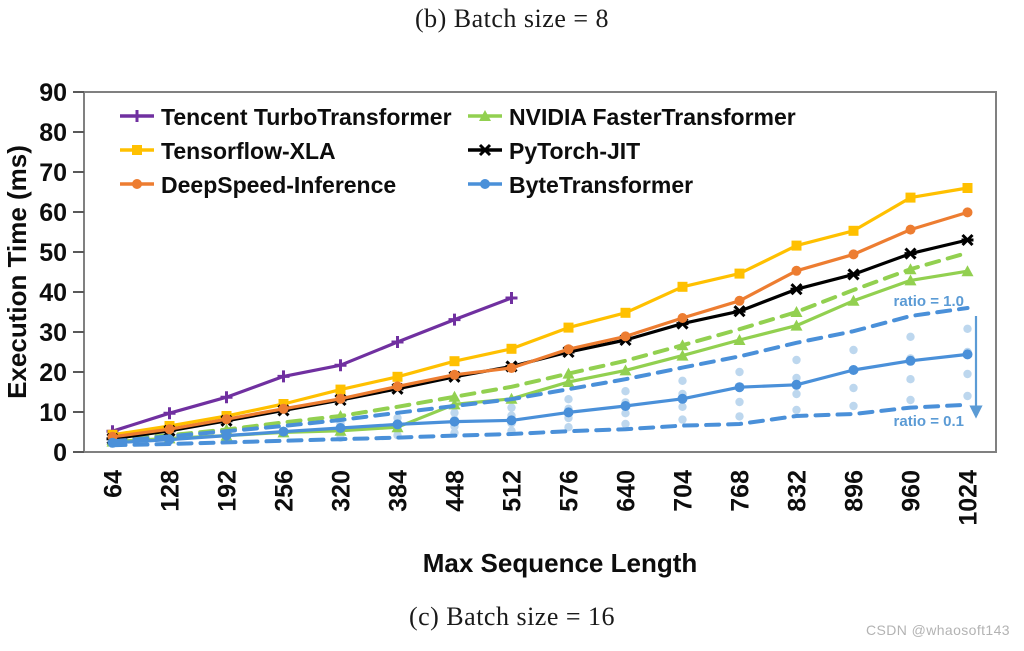 The height and width of the screenshot is (651, 1024). I want to click on legend-label: DeepSpeed-Inference, so click(278, 185).